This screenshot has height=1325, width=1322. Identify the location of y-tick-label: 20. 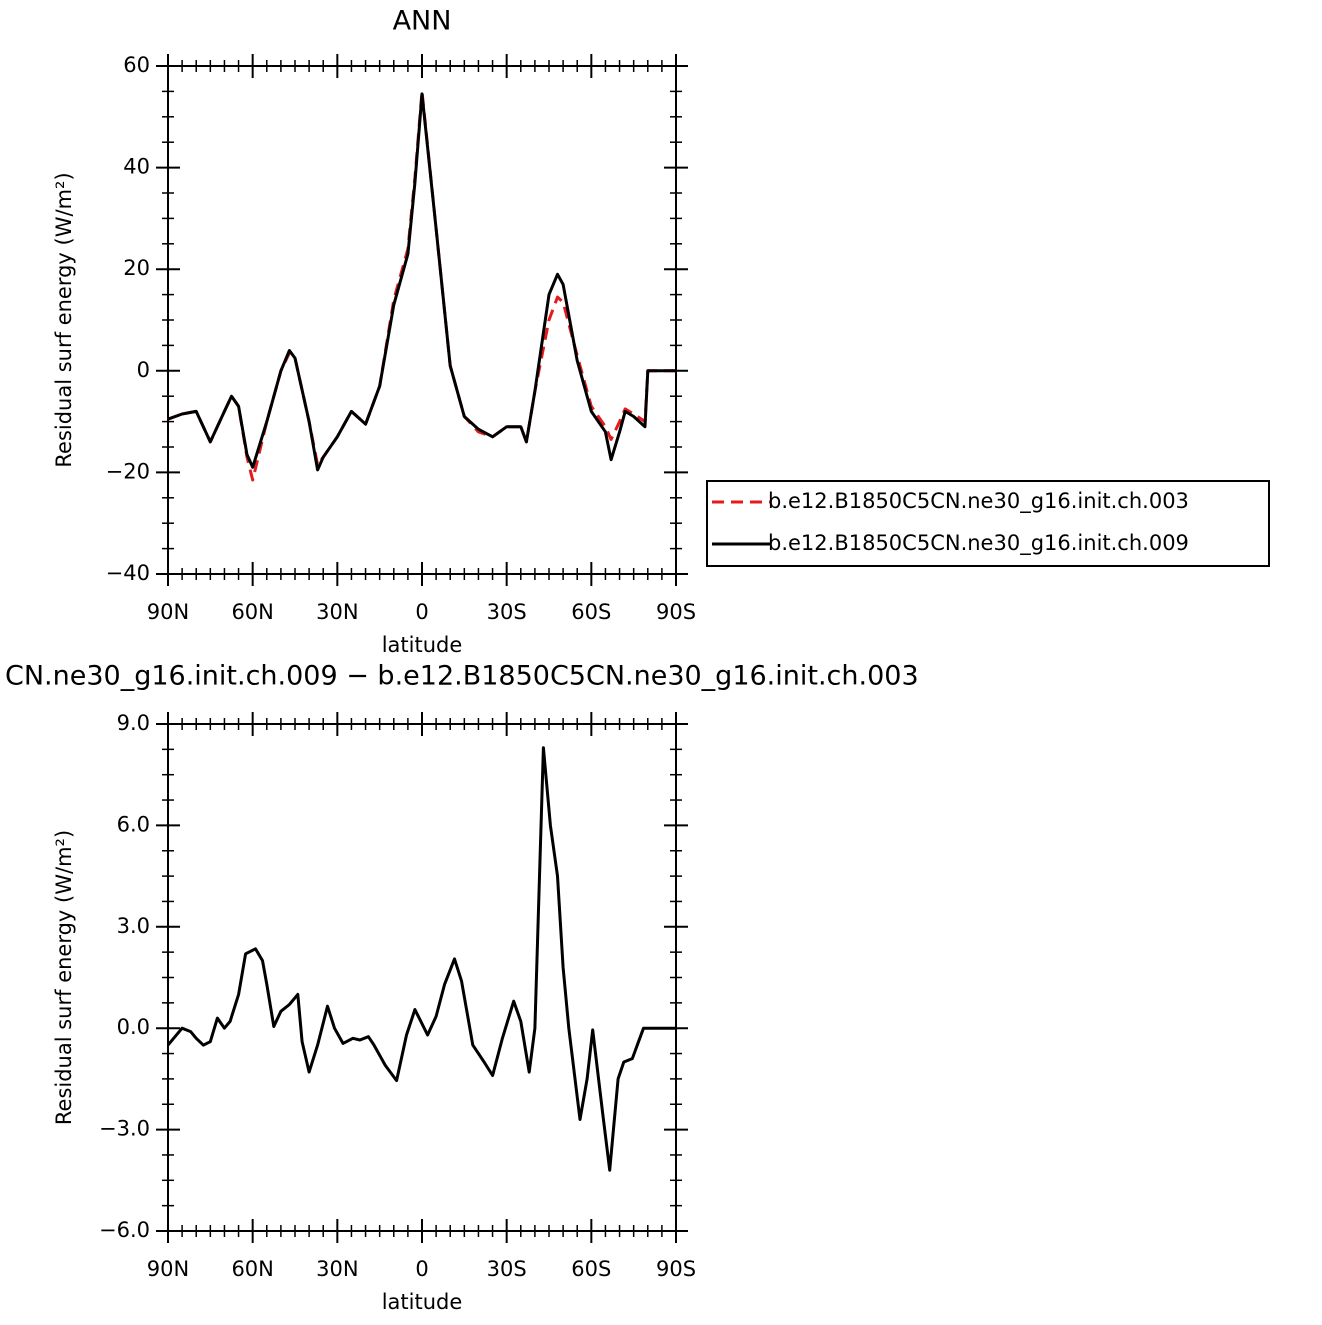
(136, 268).